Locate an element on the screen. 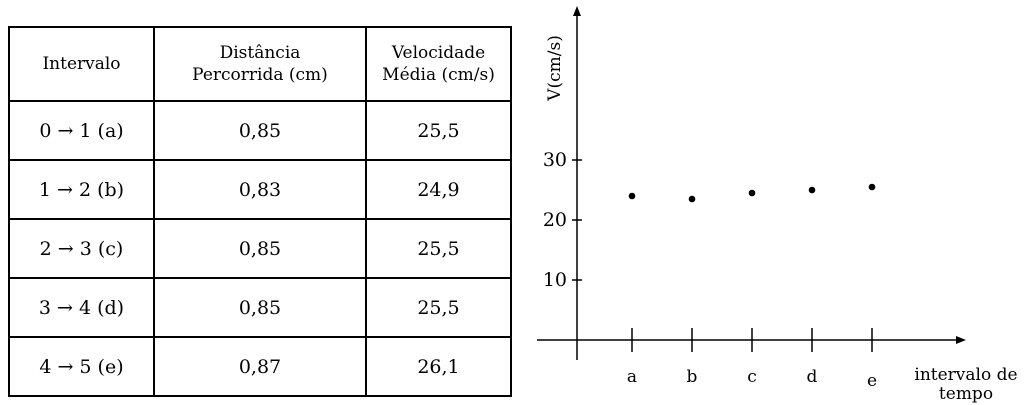 The height and width of the screenshot is (405, 1033). x-tick-label: c is located at coordinates (752, 377).